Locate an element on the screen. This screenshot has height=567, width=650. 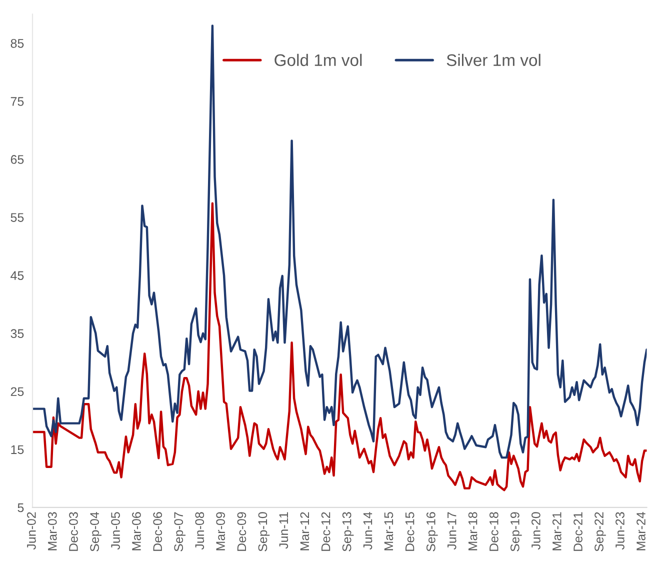
x-tick-label: Dec-06 is located at coordinates (157, 531).